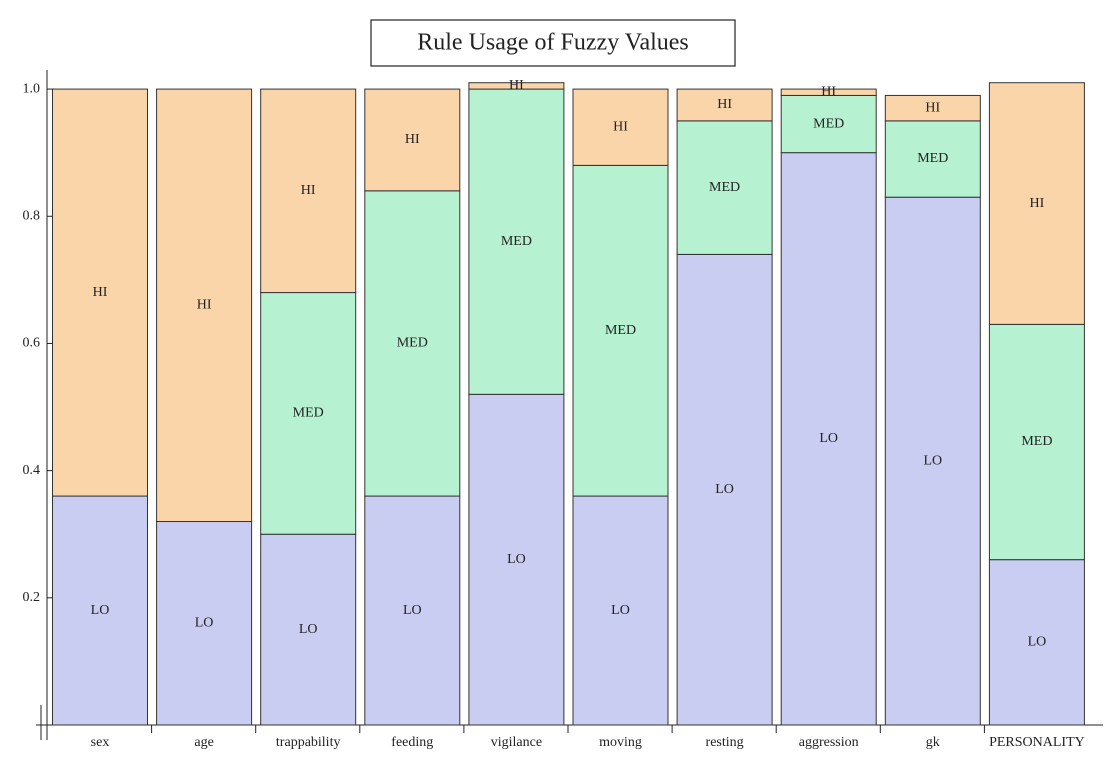 This screenshot has width=1107, height=757. What do you see at coordinates (32, 88) in the screenshot?
I see `y-tick-label: 1.0` at bounding box center [32, 88].